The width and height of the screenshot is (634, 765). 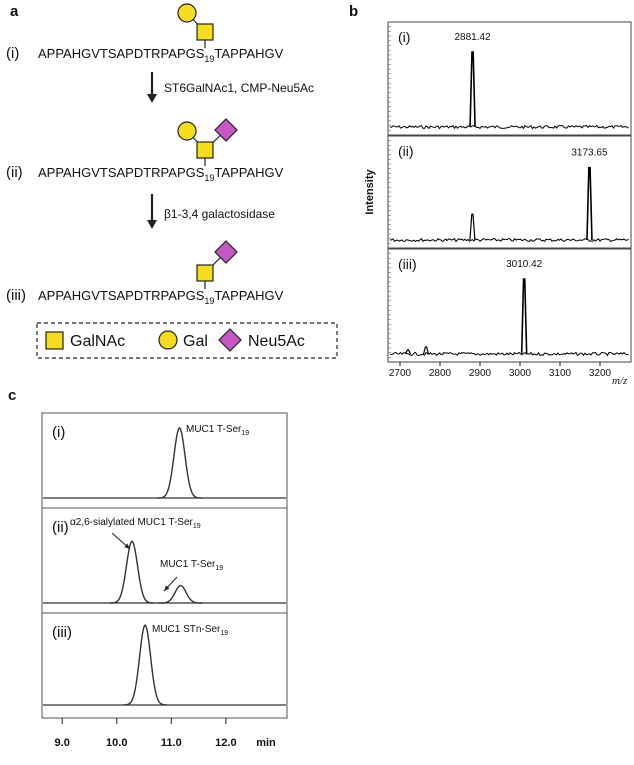 What do you see at coordinates (62, 743) in the screenshot?
I see `x-tick-label: 9.0` at bounding box center [62, 743].